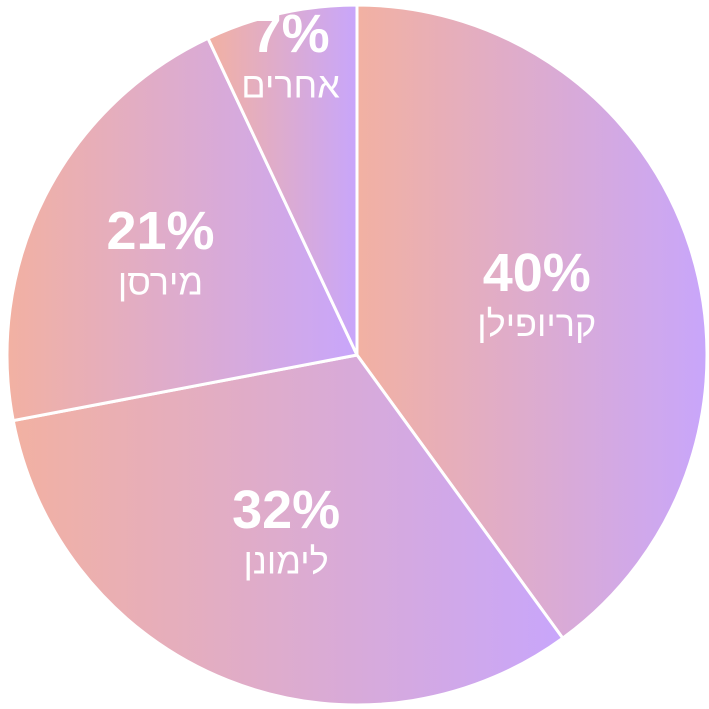 This screenshot has width=709, height=709. I want to click on slice-category-label: מירסן, so click(160, 281).